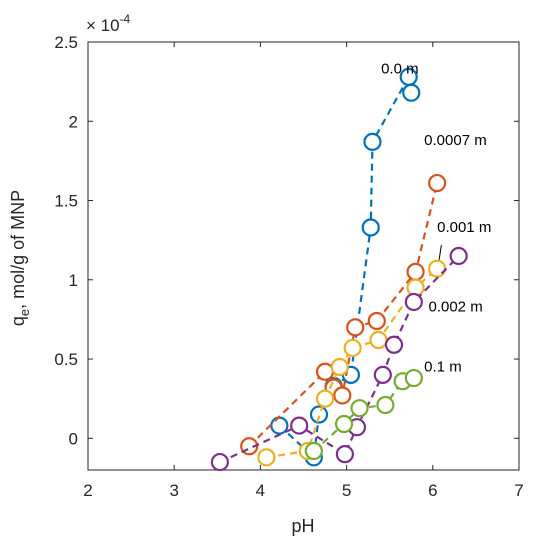  What do you see at coordinates (73, 280) in the screenshot?
I see `y-tick-label: 1` at bounding box center [73, 280].